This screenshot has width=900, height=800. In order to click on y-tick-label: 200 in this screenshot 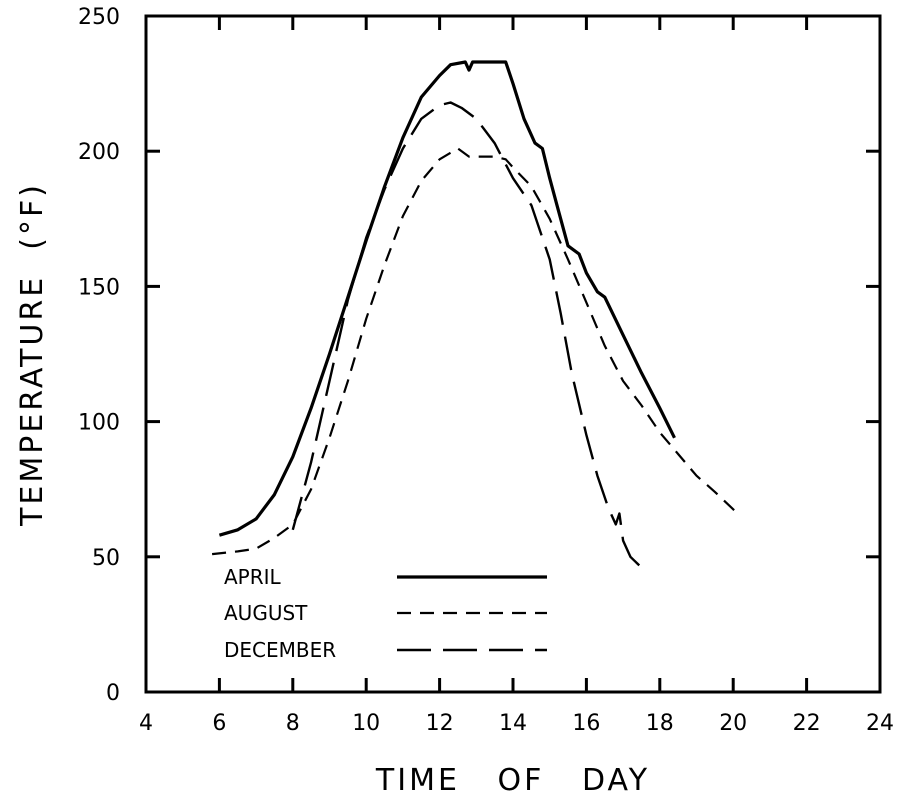, I will do `click(99, 152)`.